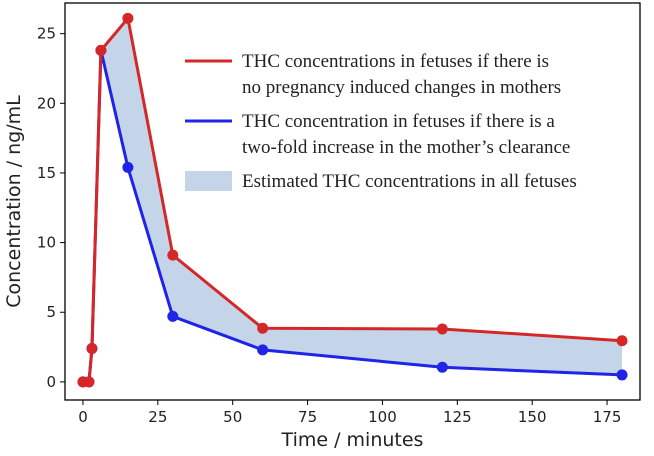 The image size is (654, 456). I want to click on legend-text-0-line-1: no pregnancy induced changes in mothers, so click(401, 87).